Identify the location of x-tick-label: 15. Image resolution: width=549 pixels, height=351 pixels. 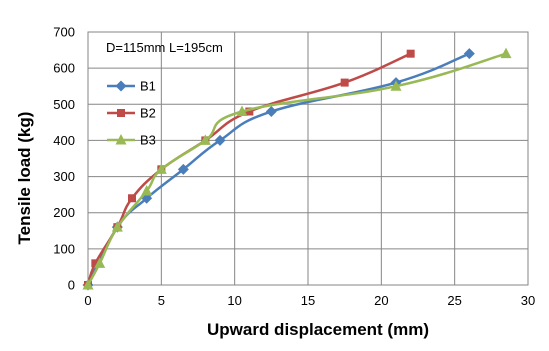
(308, 300).